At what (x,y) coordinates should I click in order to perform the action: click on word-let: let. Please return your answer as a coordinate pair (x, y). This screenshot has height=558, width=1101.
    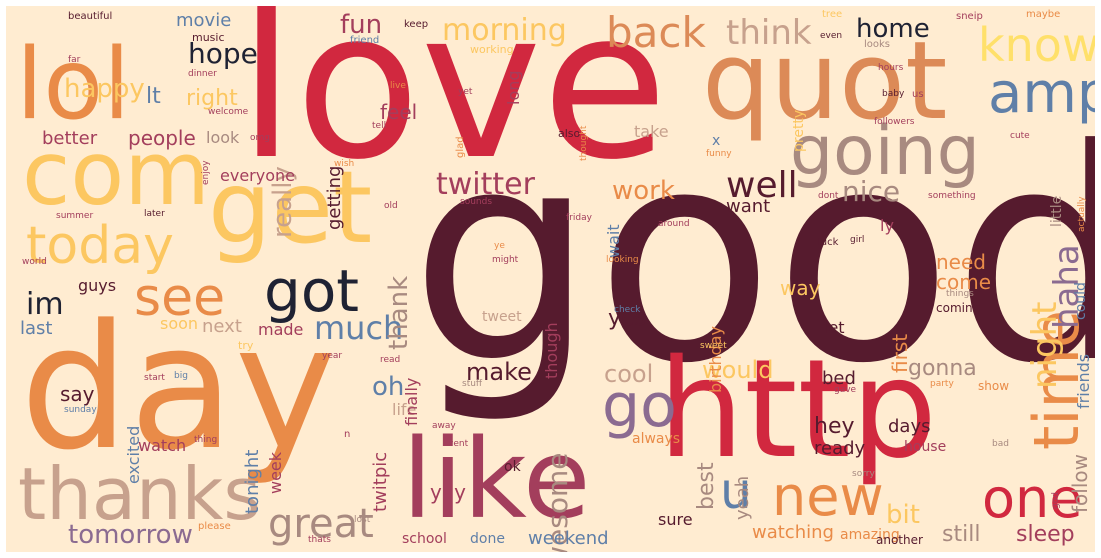
    Looking at the image, I should click on (834, 327).